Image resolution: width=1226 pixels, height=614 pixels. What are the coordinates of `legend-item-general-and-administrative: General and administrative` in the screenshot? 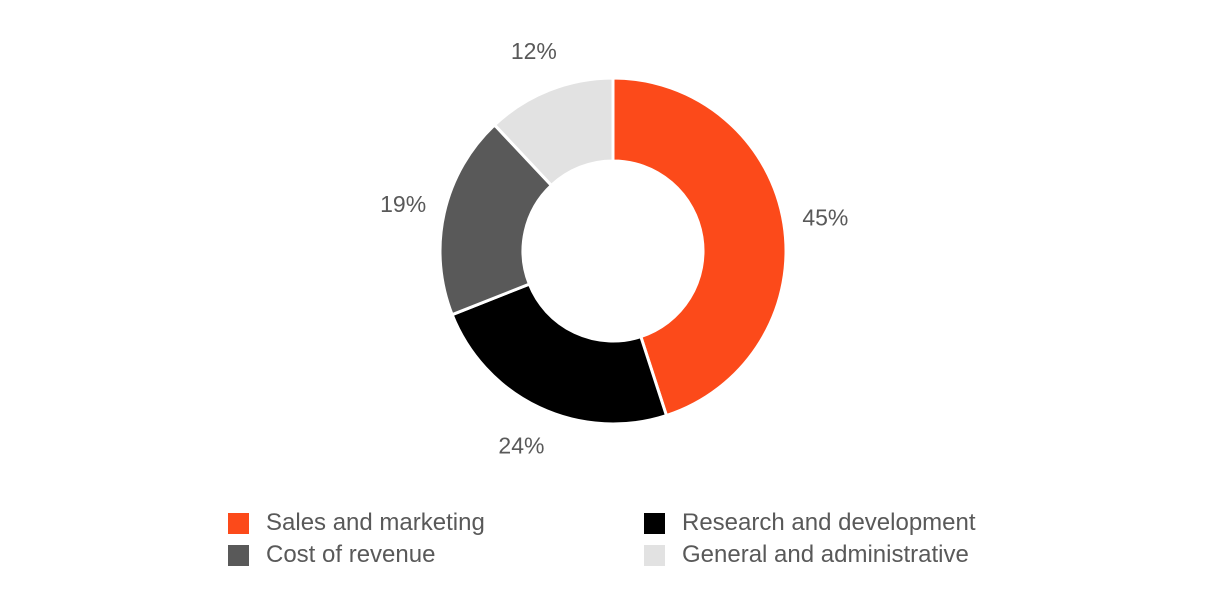 It's located at (844, 555).